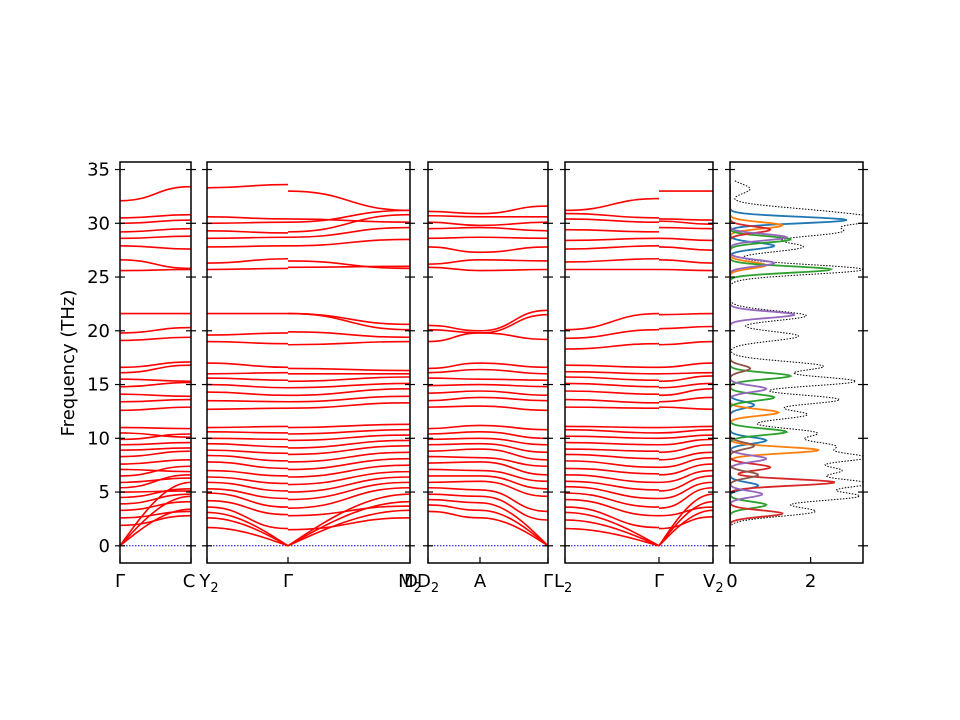 This screenshot has width=960, height=720. Describe the element at coordinates (731, 581) in the screenshot. I see `dos-xtick-label: 0` at that location.